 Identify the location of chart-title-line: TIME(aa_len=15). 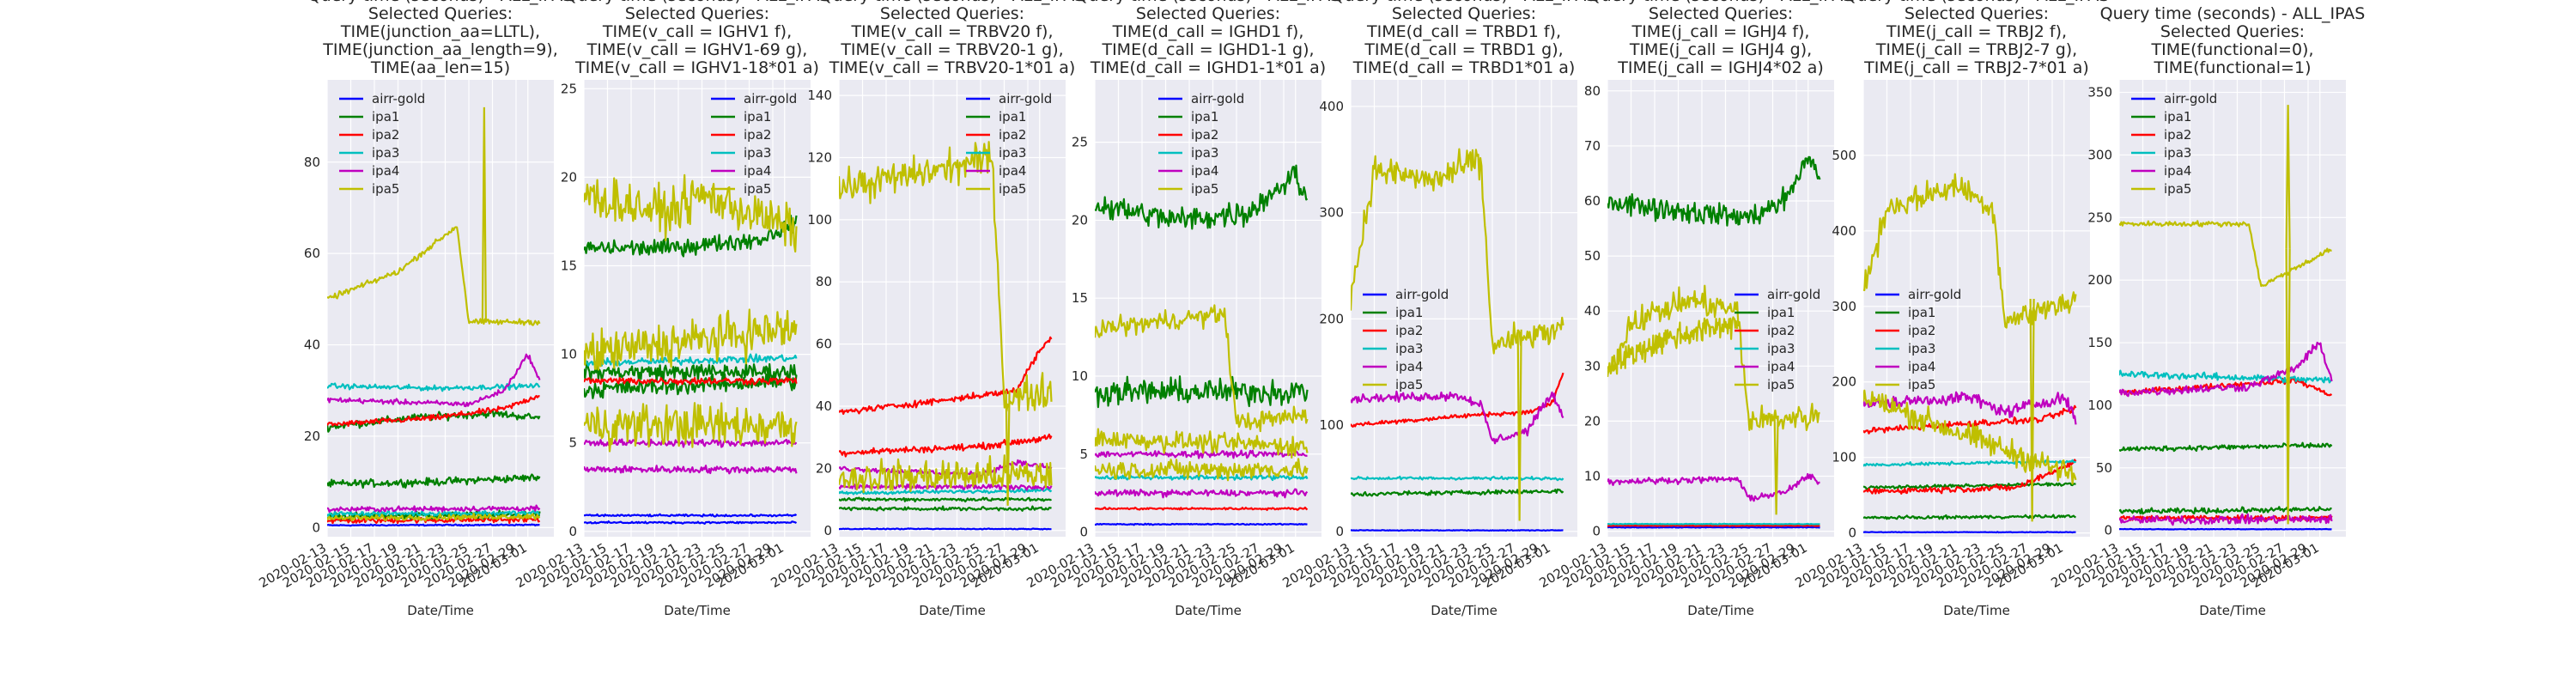
(440, 67).